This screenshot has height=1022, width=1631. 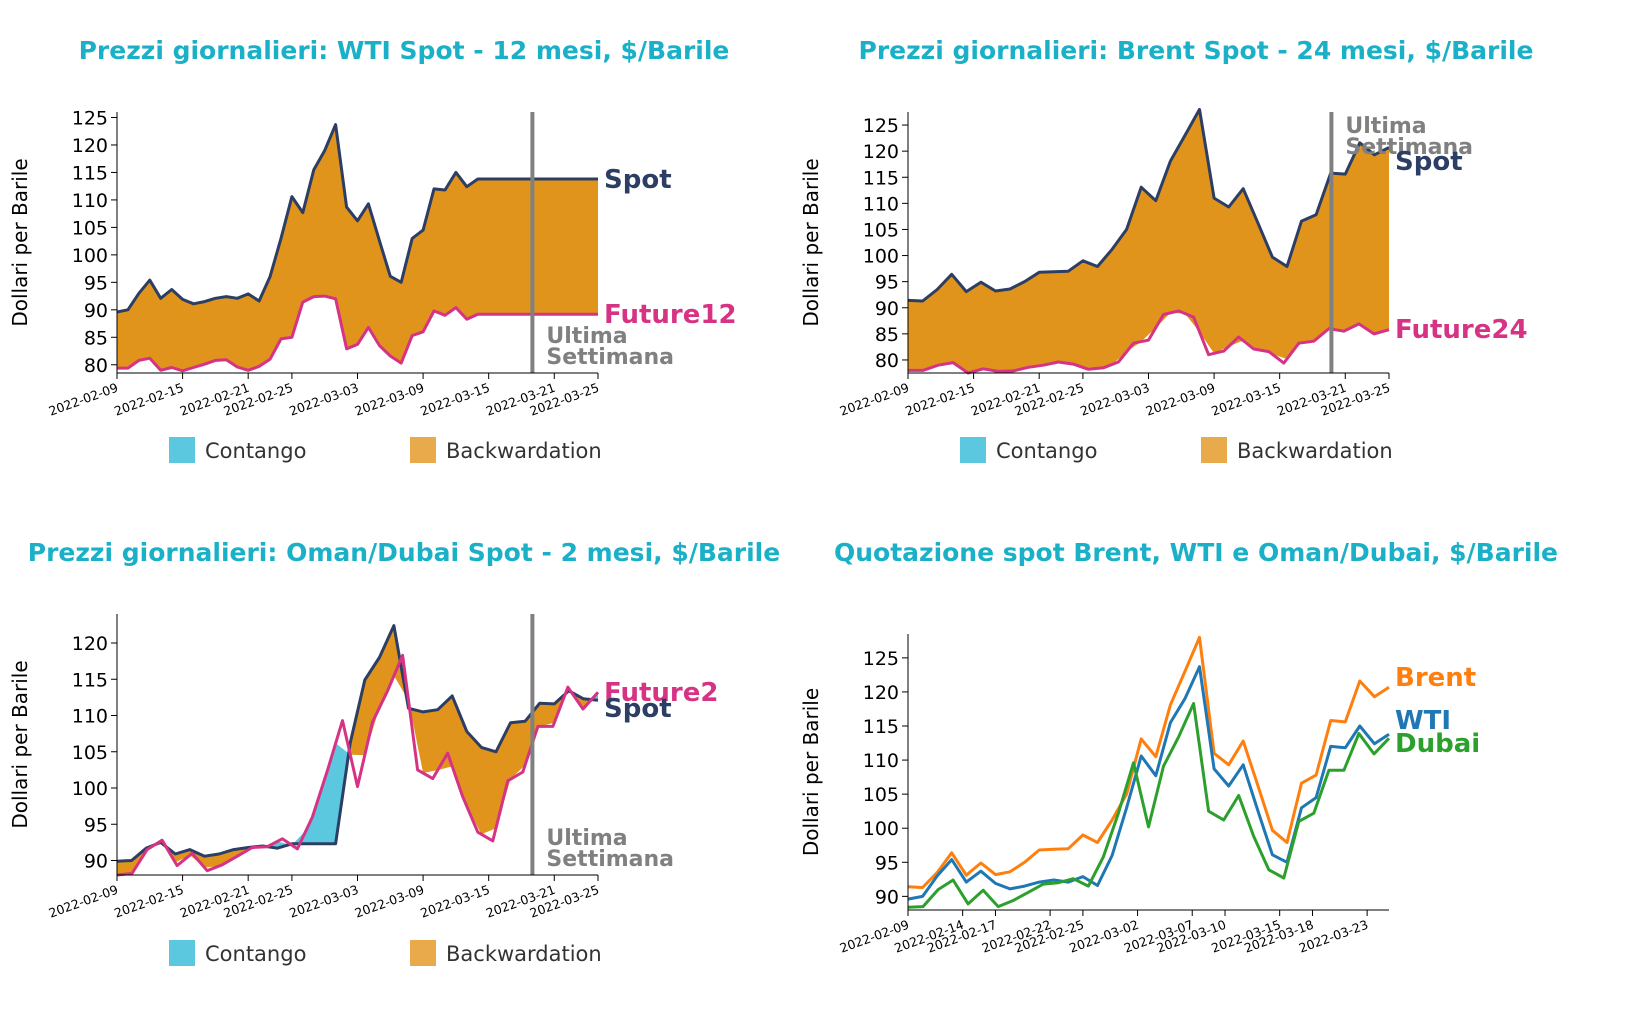 I want to click on future-end-label: Future24, so click(x=1461, y=330).